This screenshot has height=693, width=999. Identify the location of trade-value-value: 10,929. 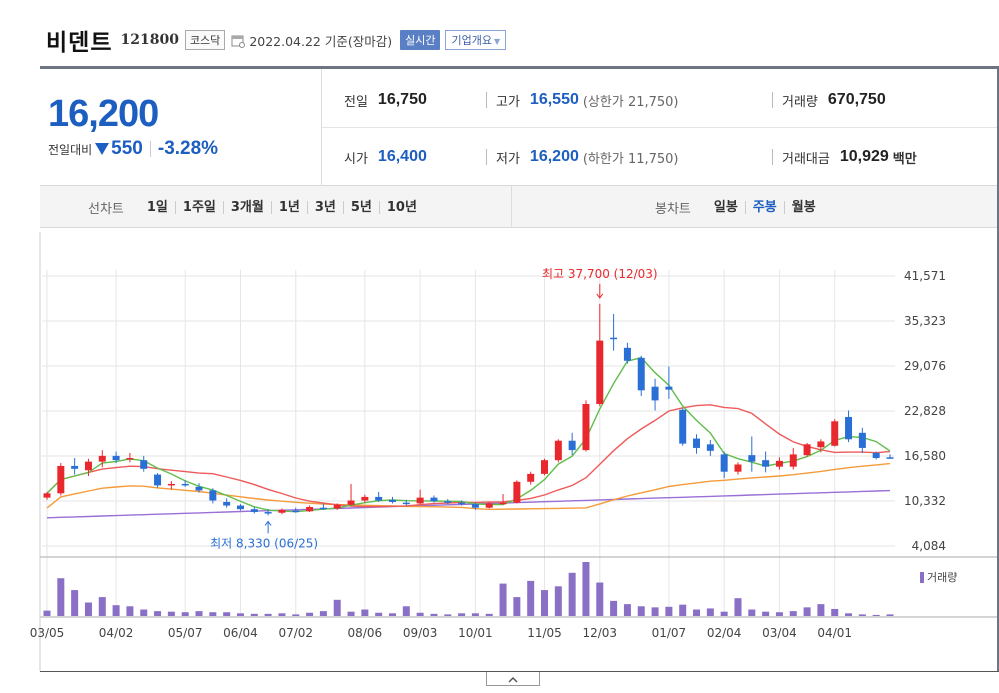
(864, 156).